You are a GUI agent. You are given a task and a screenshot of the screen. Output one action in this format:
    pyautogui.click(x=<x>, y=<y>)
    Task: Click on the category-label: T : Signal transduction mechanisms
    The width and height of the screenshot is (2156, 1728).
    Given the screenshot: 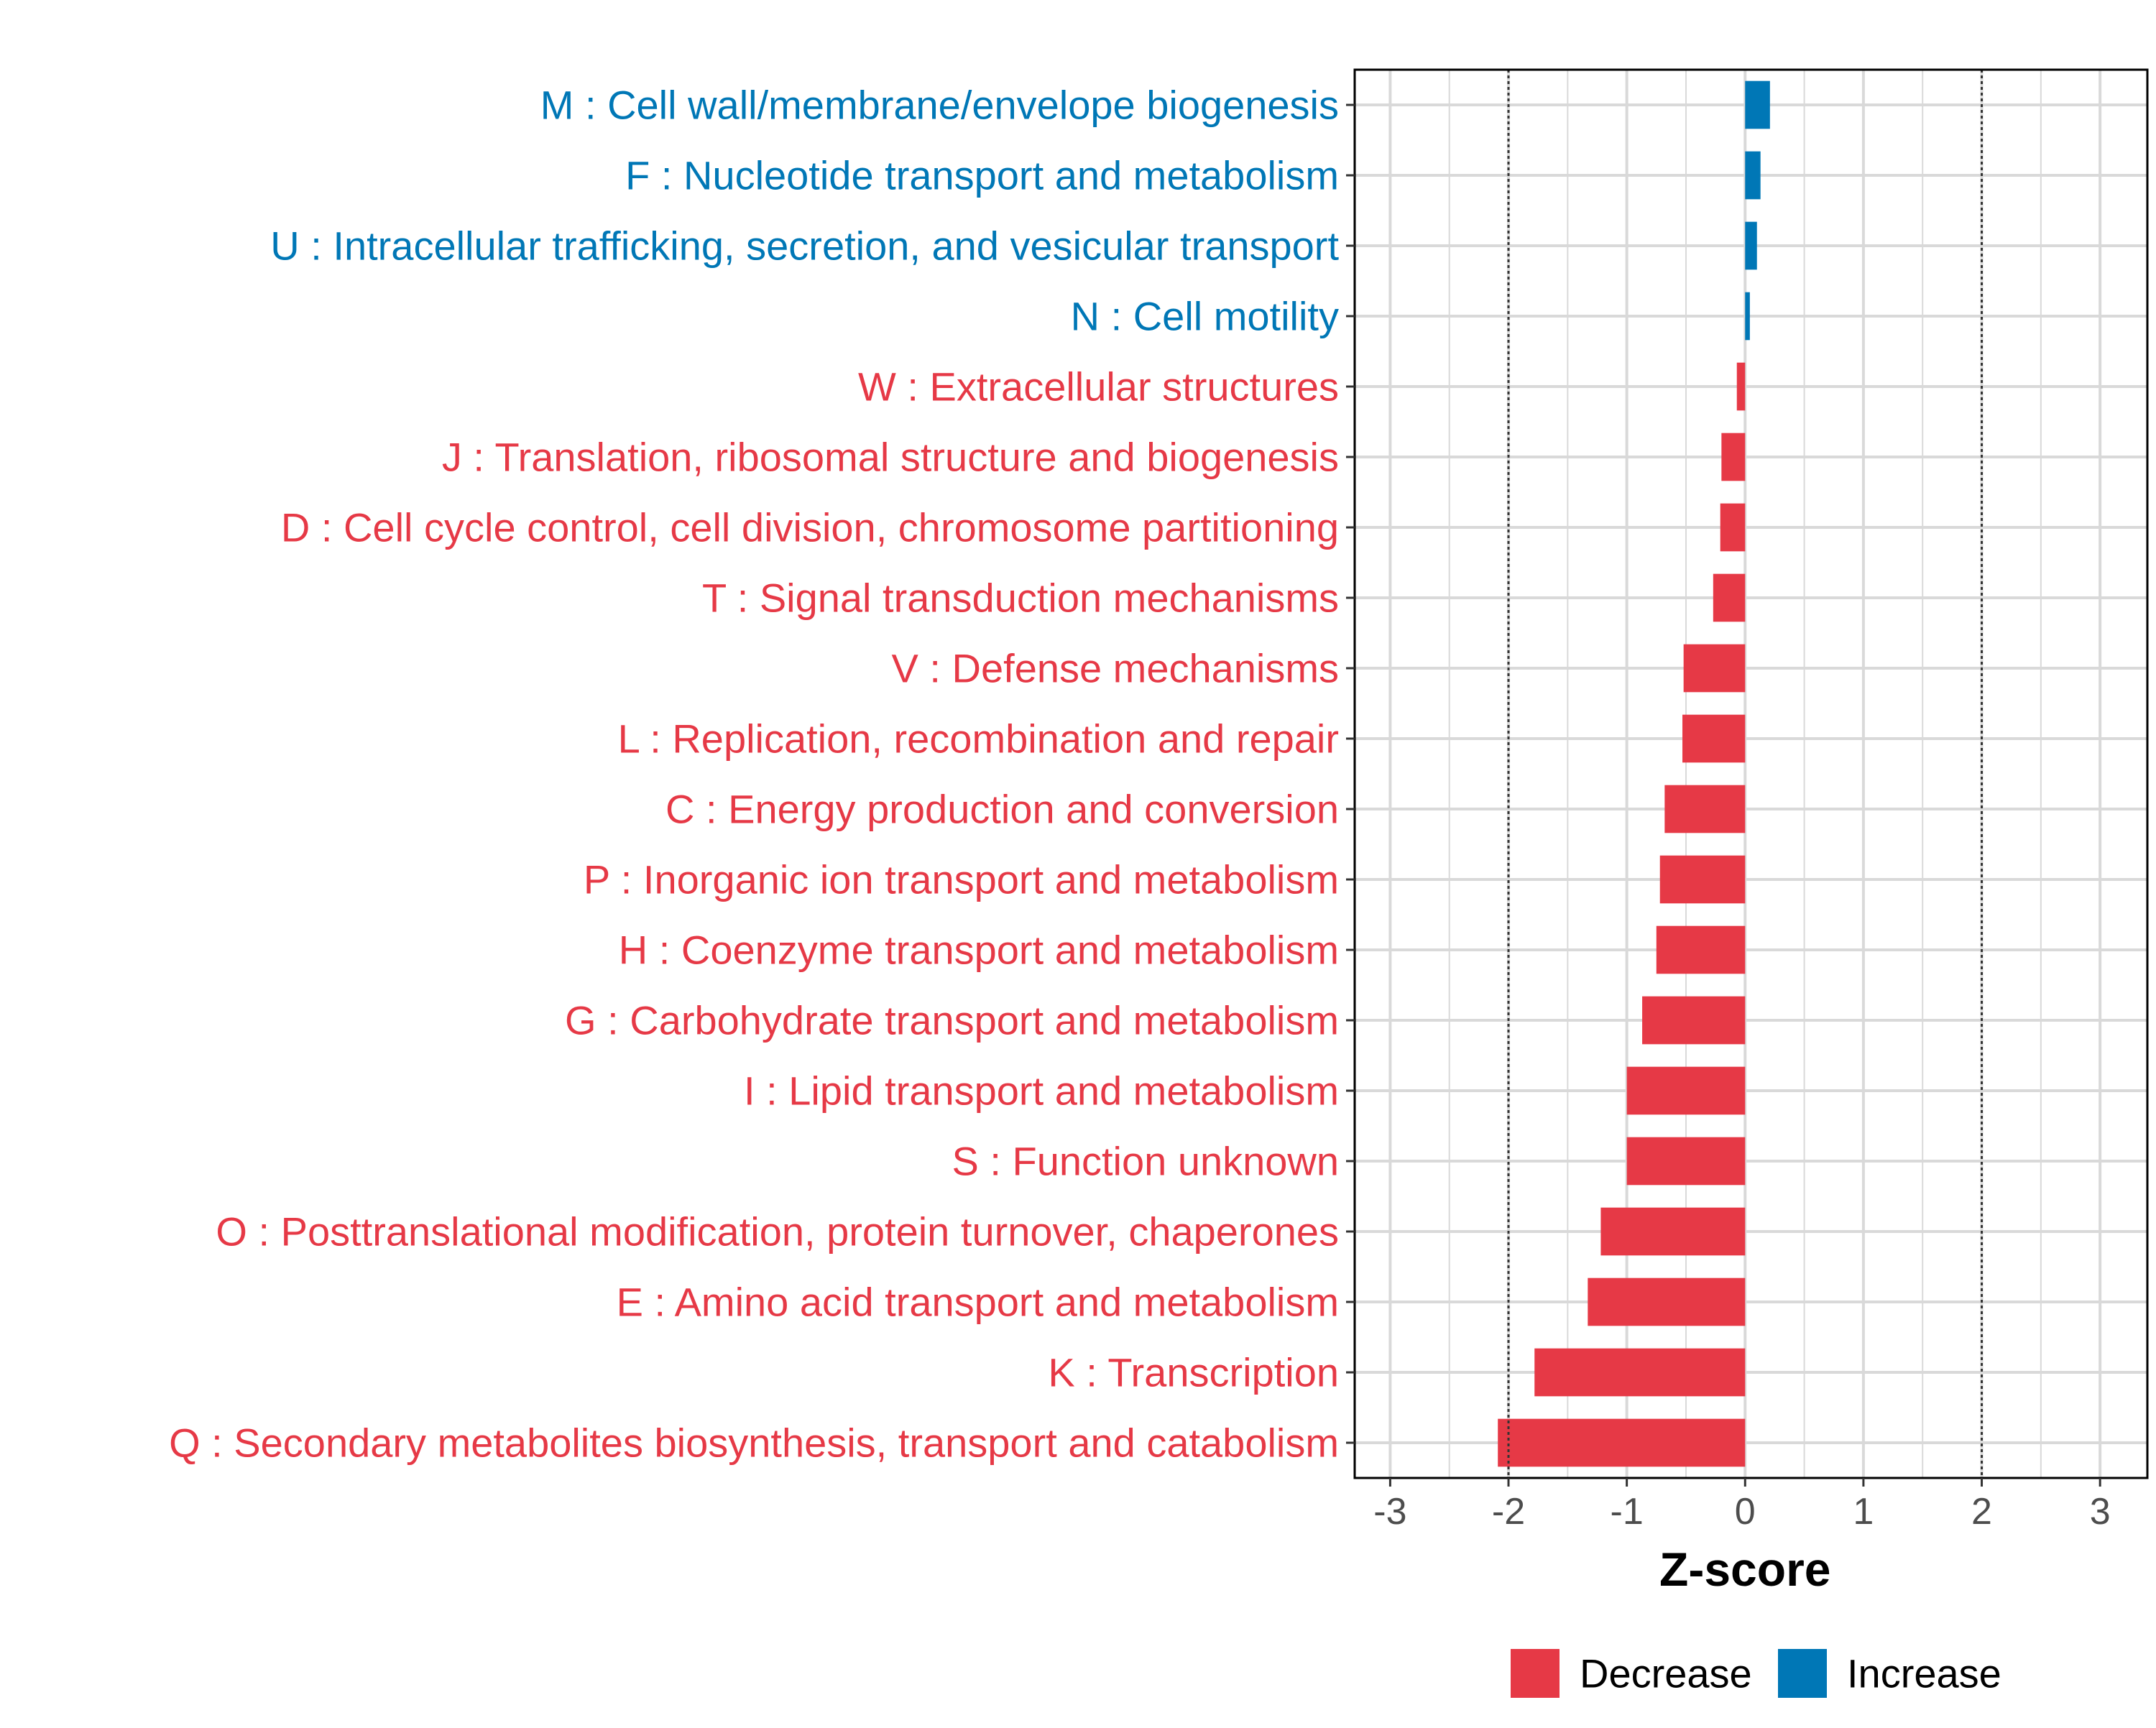 What is the action you would take?
    pyautogui.click(x=1021, y=599)
    